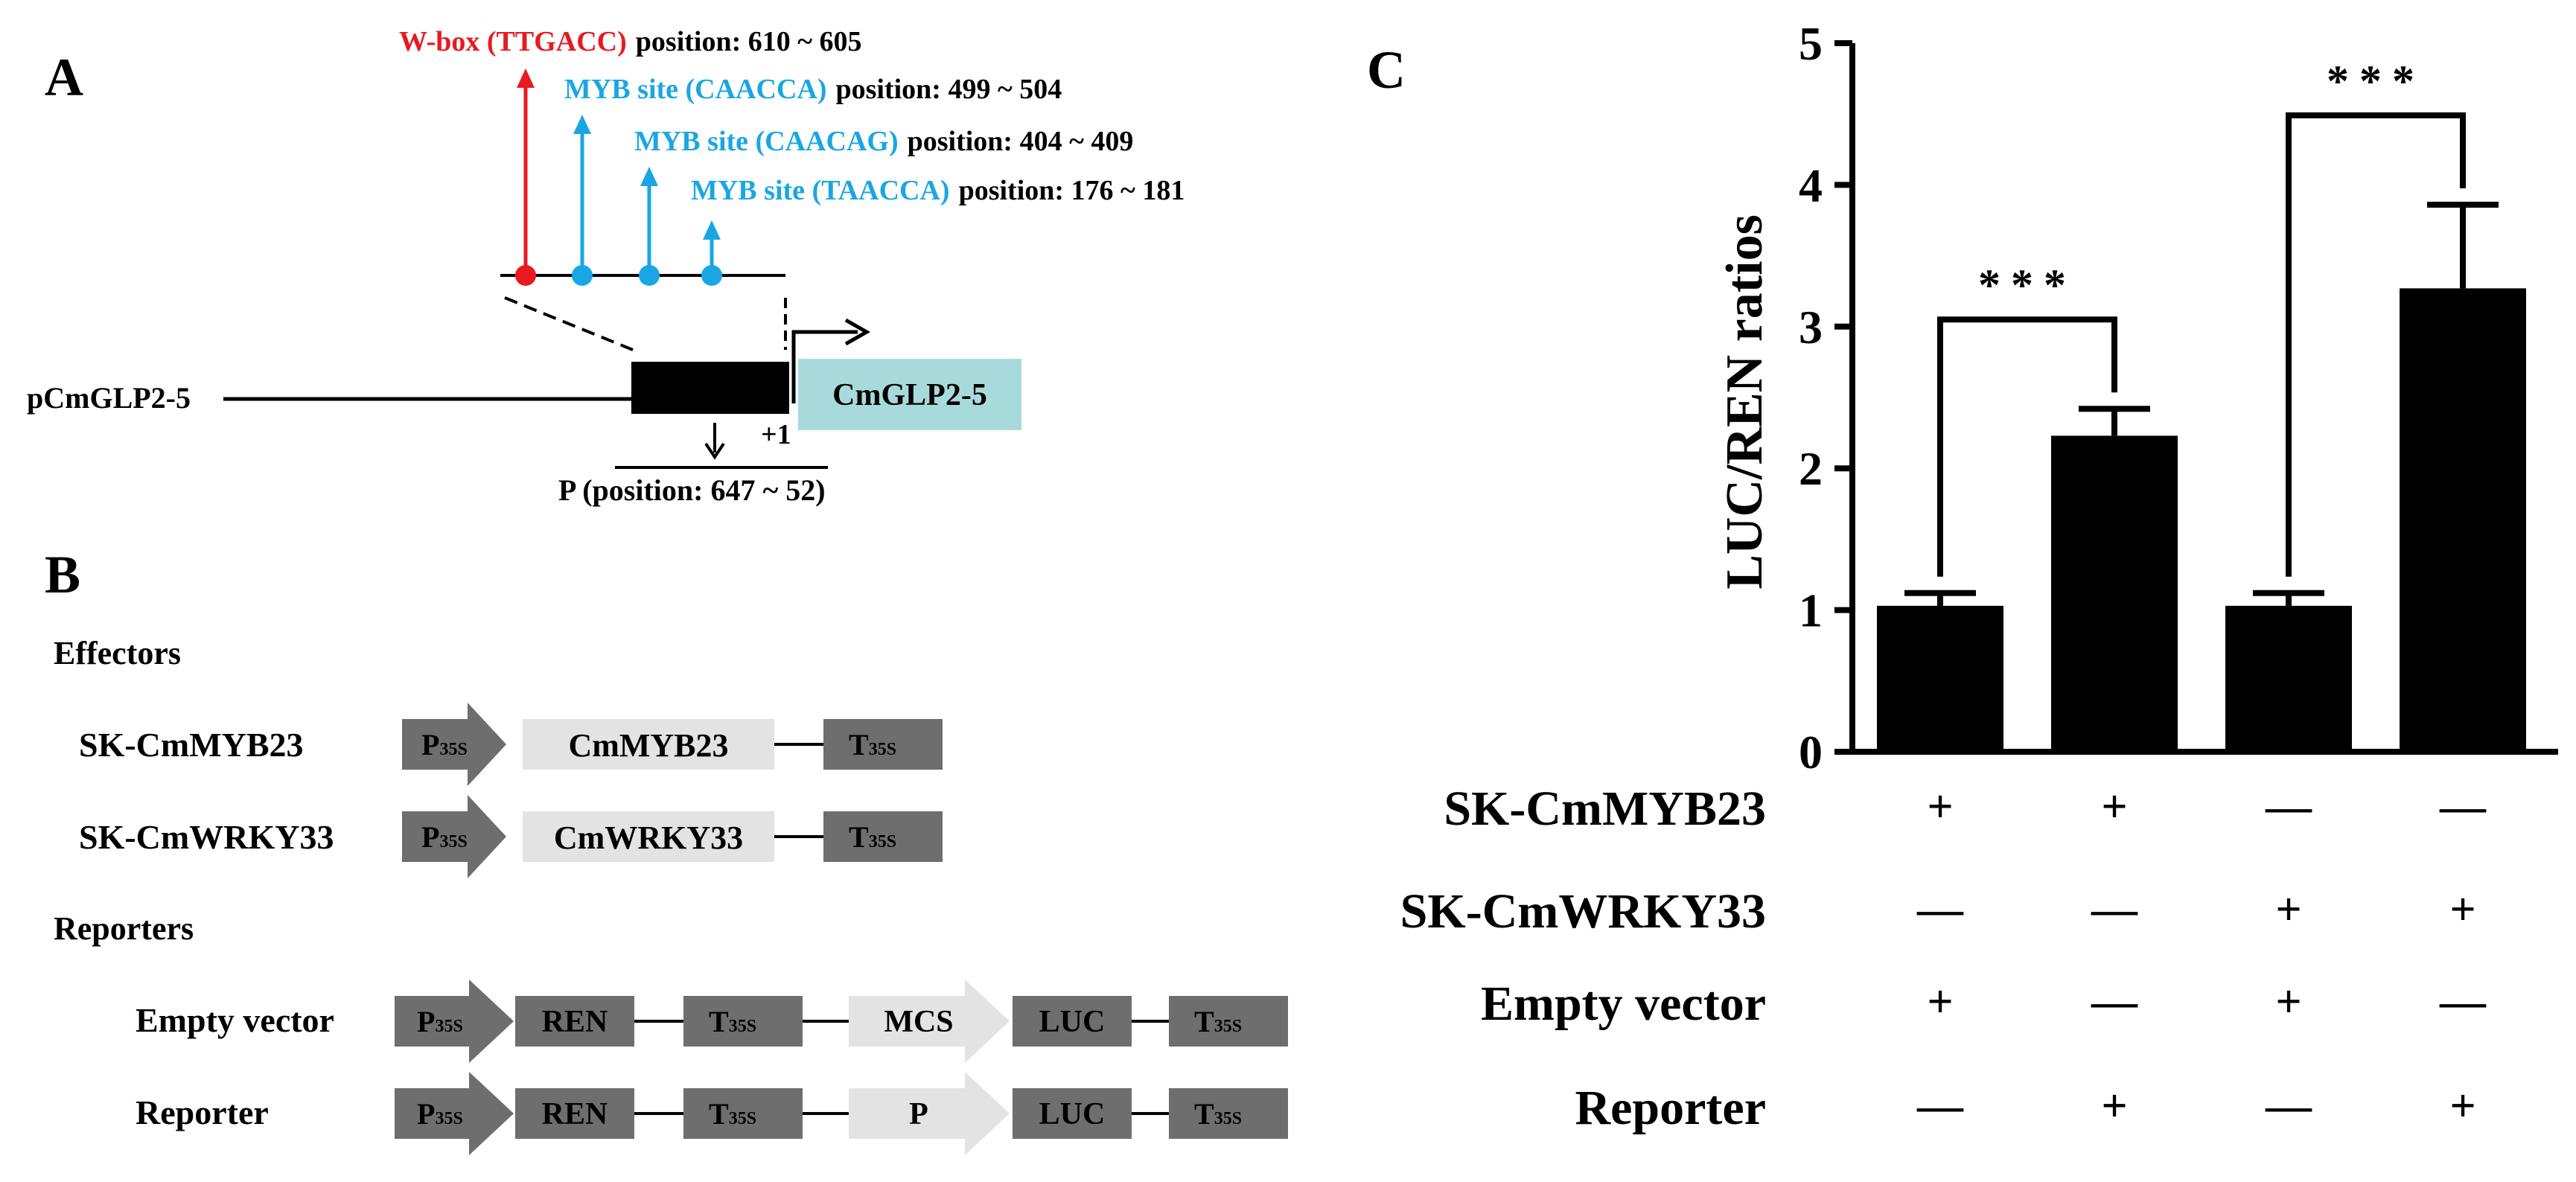 The height and width of the screenshot is (1182, 2576). I want to click on reporter-1-ren-label: REN, so click(575, 1022).